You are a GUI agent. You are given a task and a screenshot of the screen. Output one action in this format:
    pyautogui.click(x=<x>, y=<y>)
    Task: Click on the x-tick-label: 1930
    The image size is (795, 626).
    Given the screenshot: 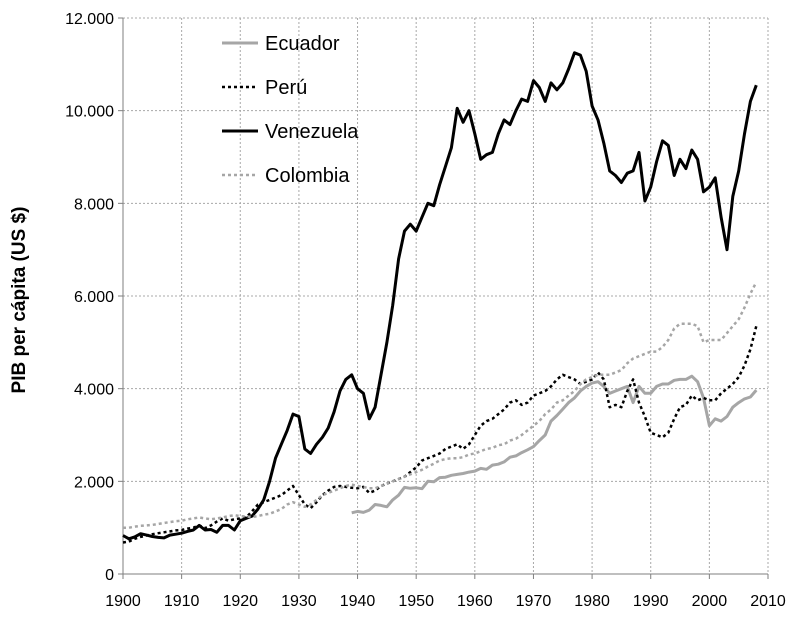 What is the action you would take?
    pyautogui.click(x=299, y=601)
    